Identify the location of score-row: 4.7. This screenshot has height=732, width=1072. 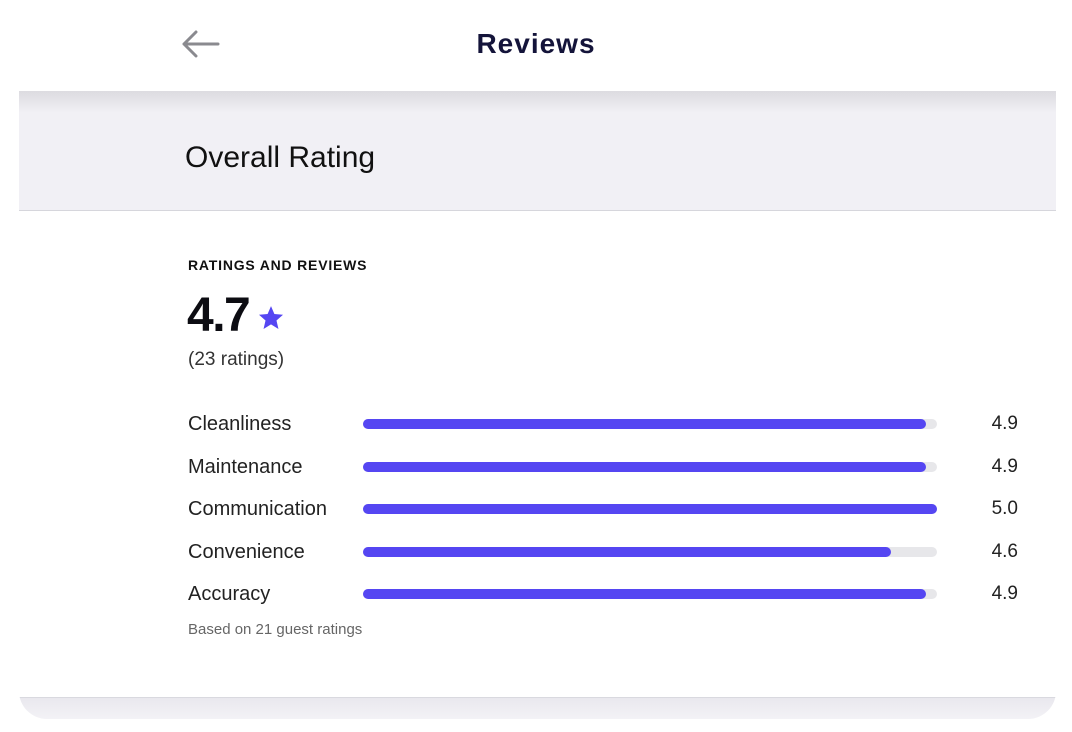
(236, 315).